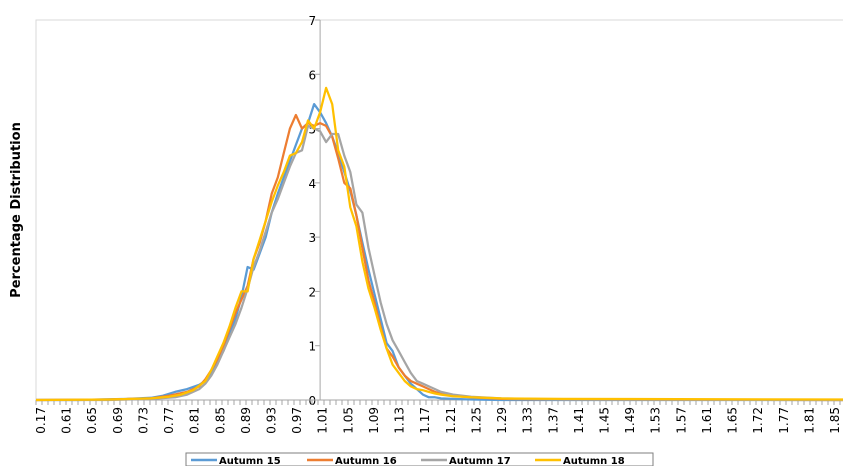 The width and height of the screenshot is (843, 466). Describe the element at coordinates (681, 420) in the screenshot. I see `x-tick-label: 1.57` at that location.